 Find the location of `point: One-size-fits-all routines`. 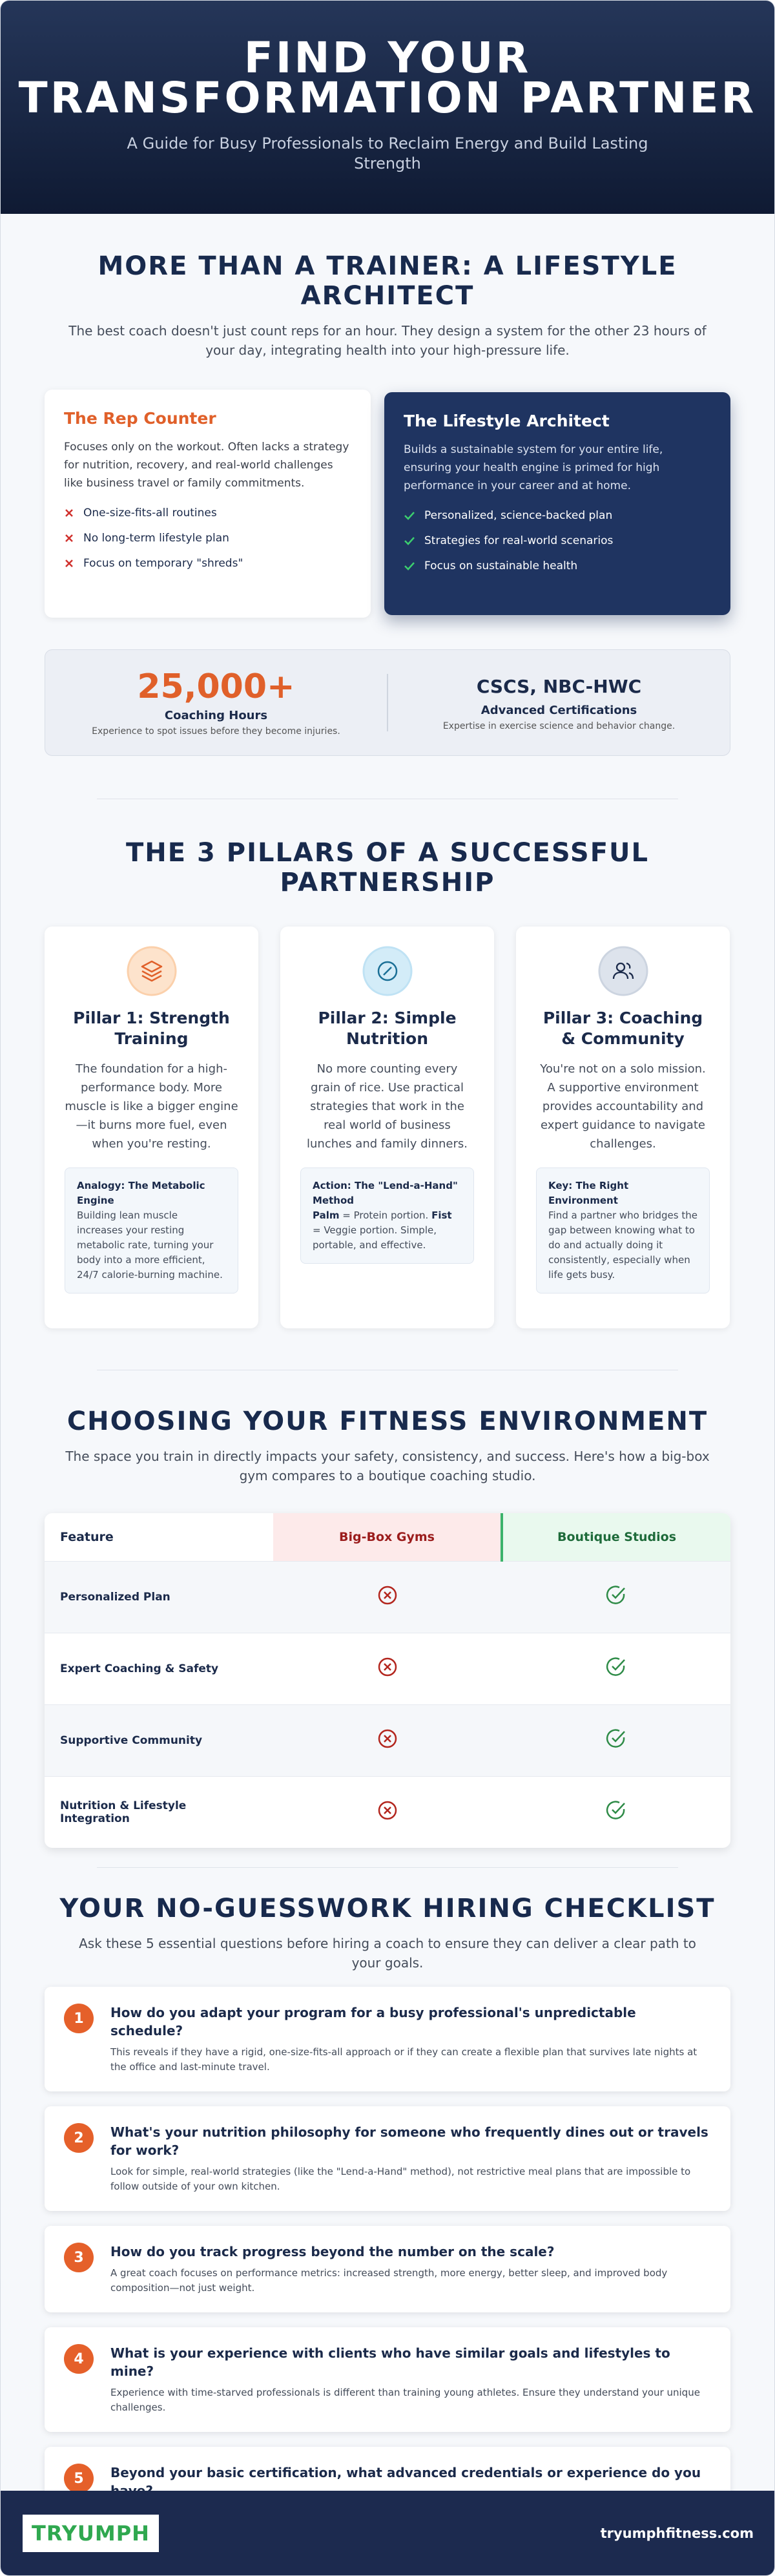

point: One-size-fits-all routines is located at coordinates (207, 513).